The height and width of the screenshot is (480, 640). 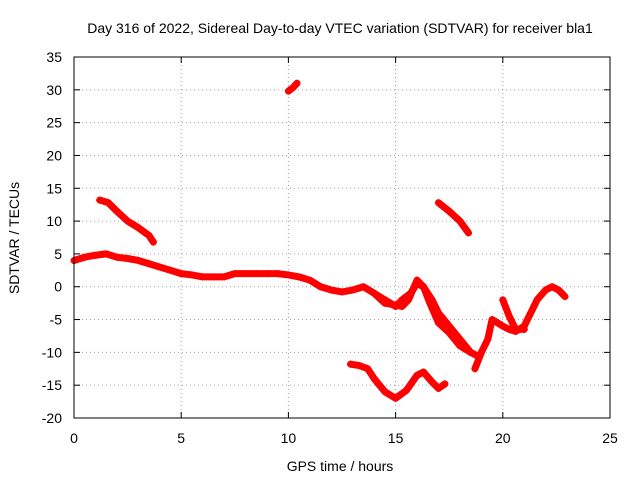 What do you see at coordinates (398, 381) in the screenshot?
I see `series-low-track` at bounding box center [398, 381].